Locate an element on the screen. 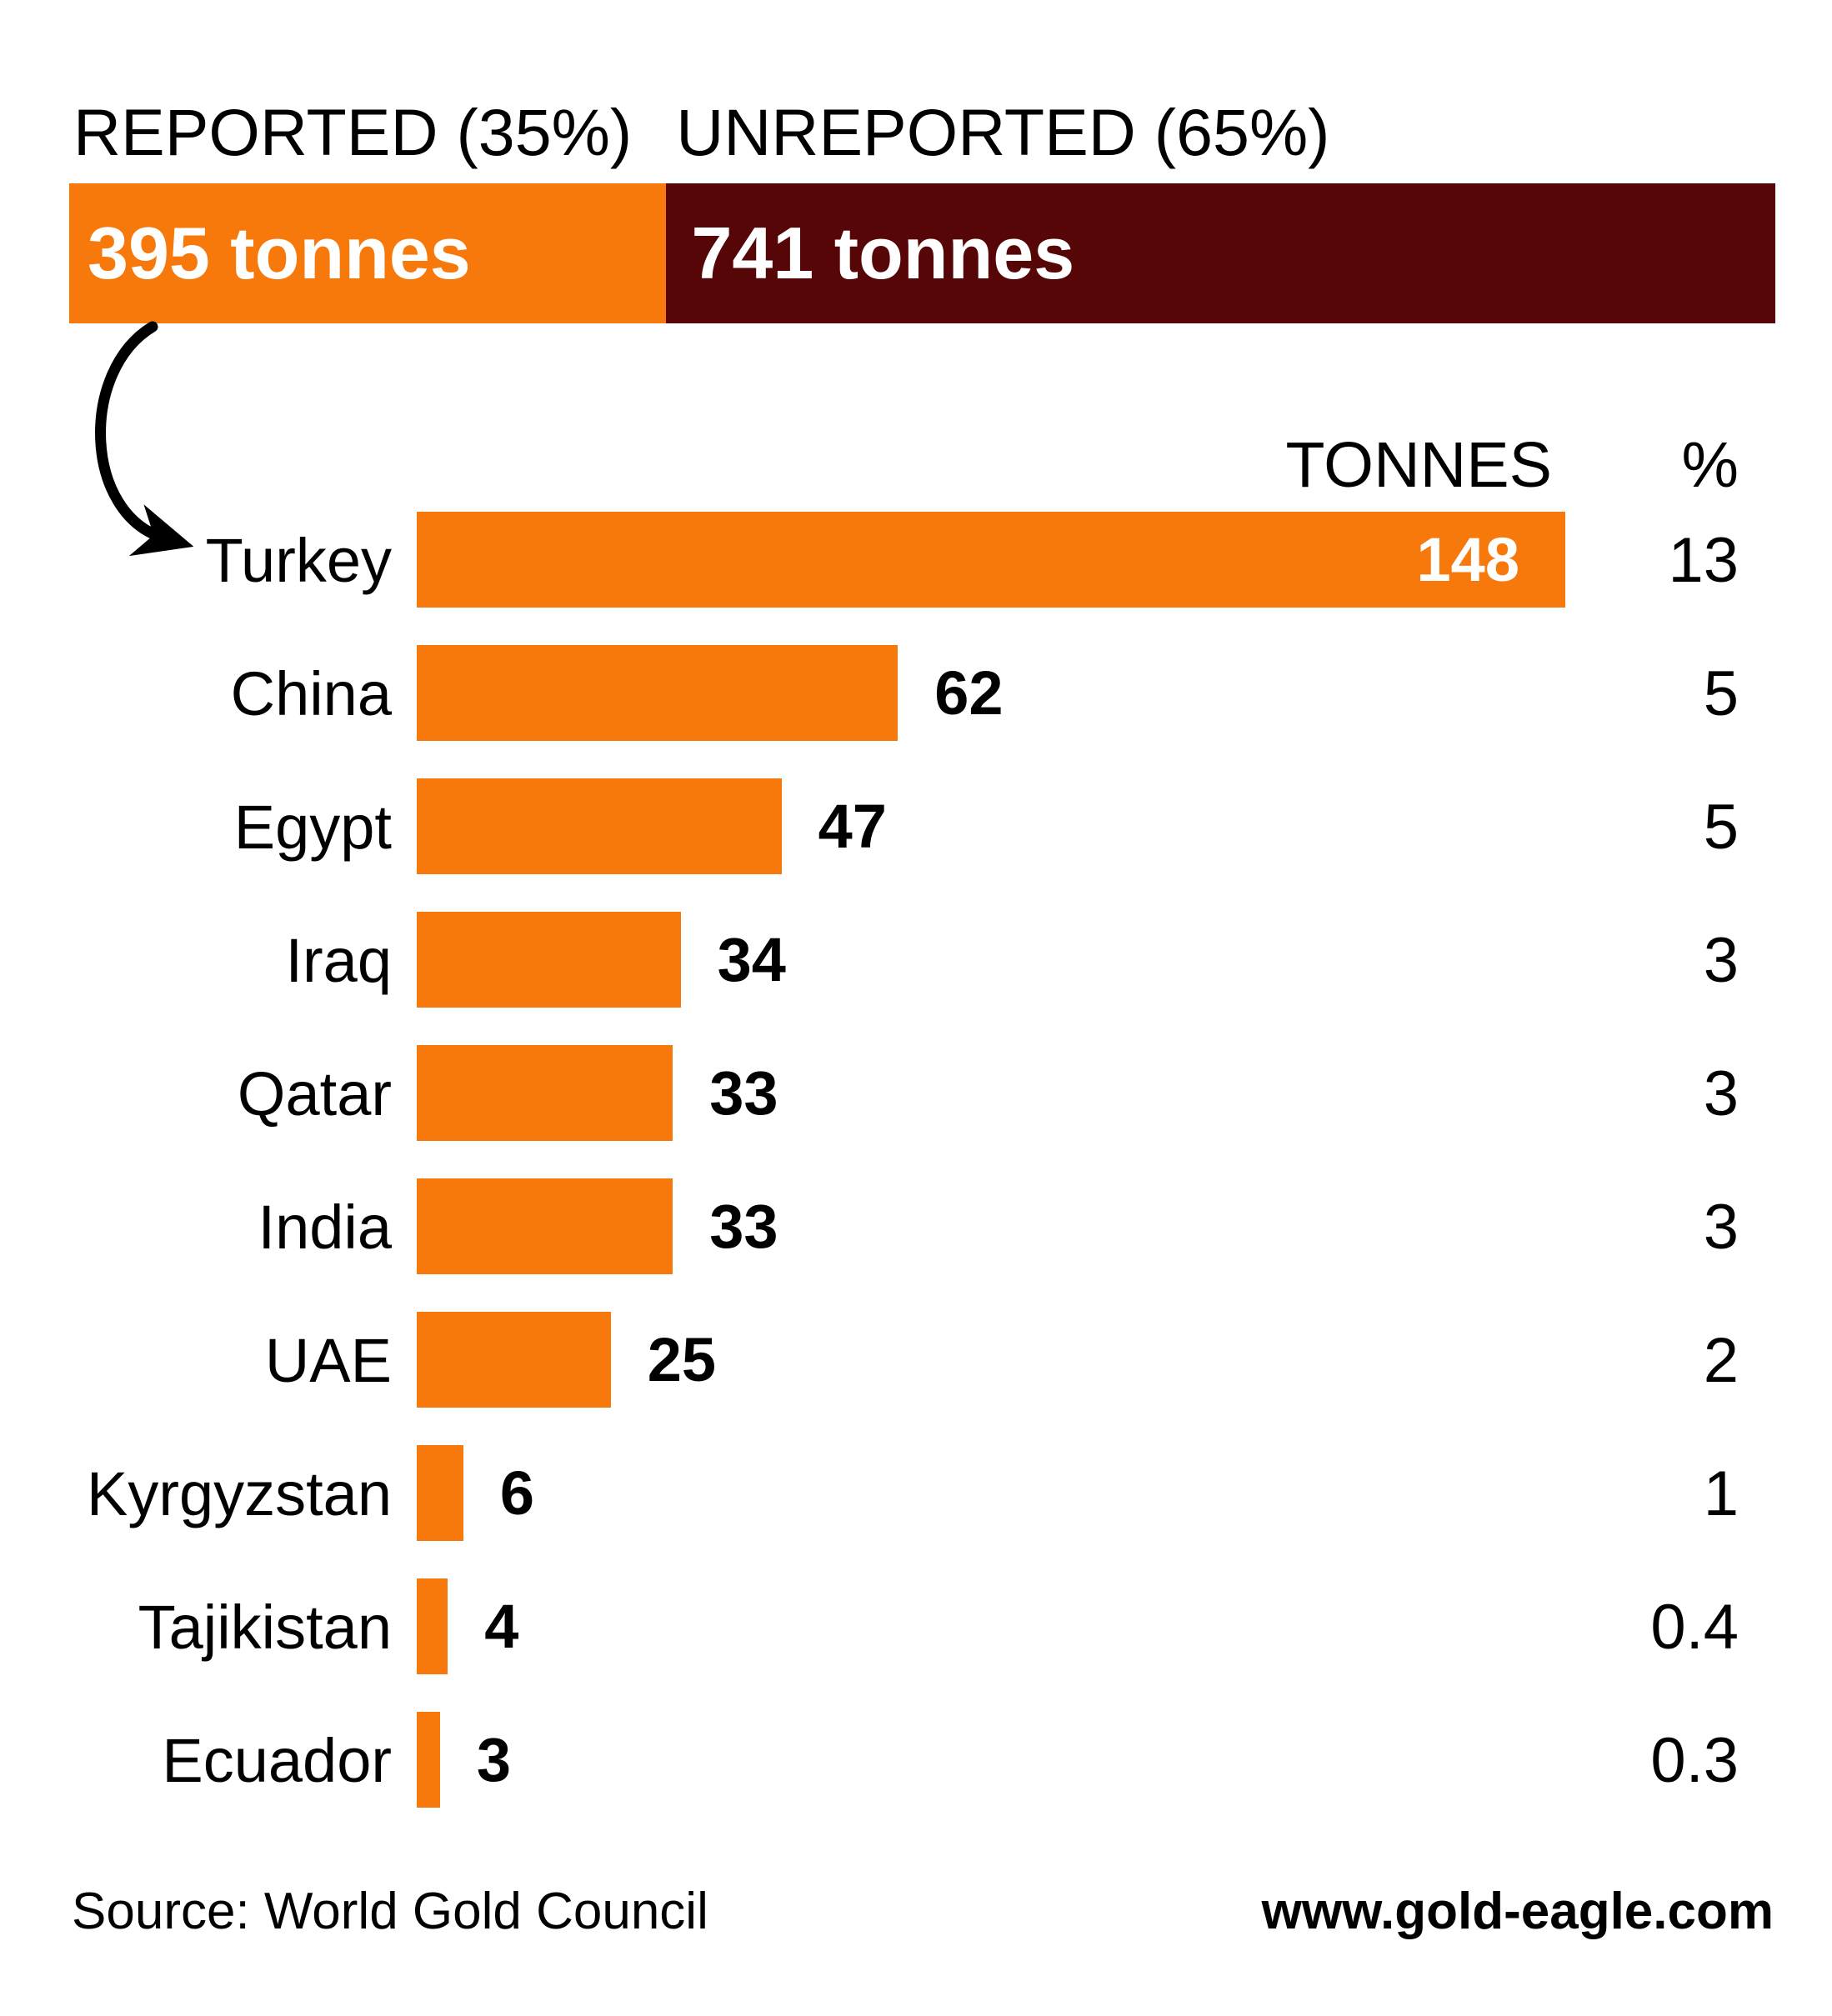 This screenshot has height=2016, width=1832. bar-track: 34 is located at coordinates (991, 960).